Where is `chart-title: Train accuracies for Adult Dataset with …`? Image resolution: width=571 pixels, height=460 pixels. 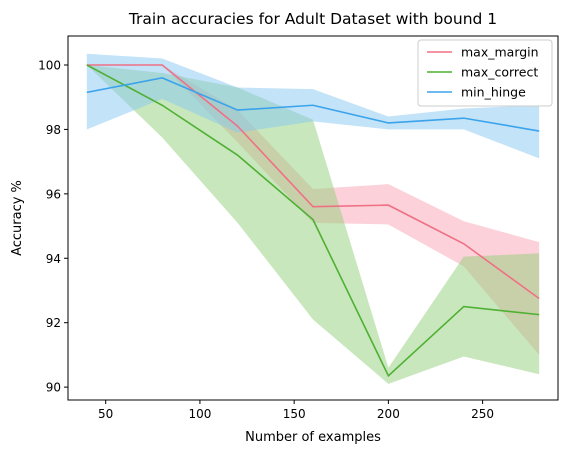 chart-title: Train accuracies for Adult Dataset with … is located at coordinates (312, 19).